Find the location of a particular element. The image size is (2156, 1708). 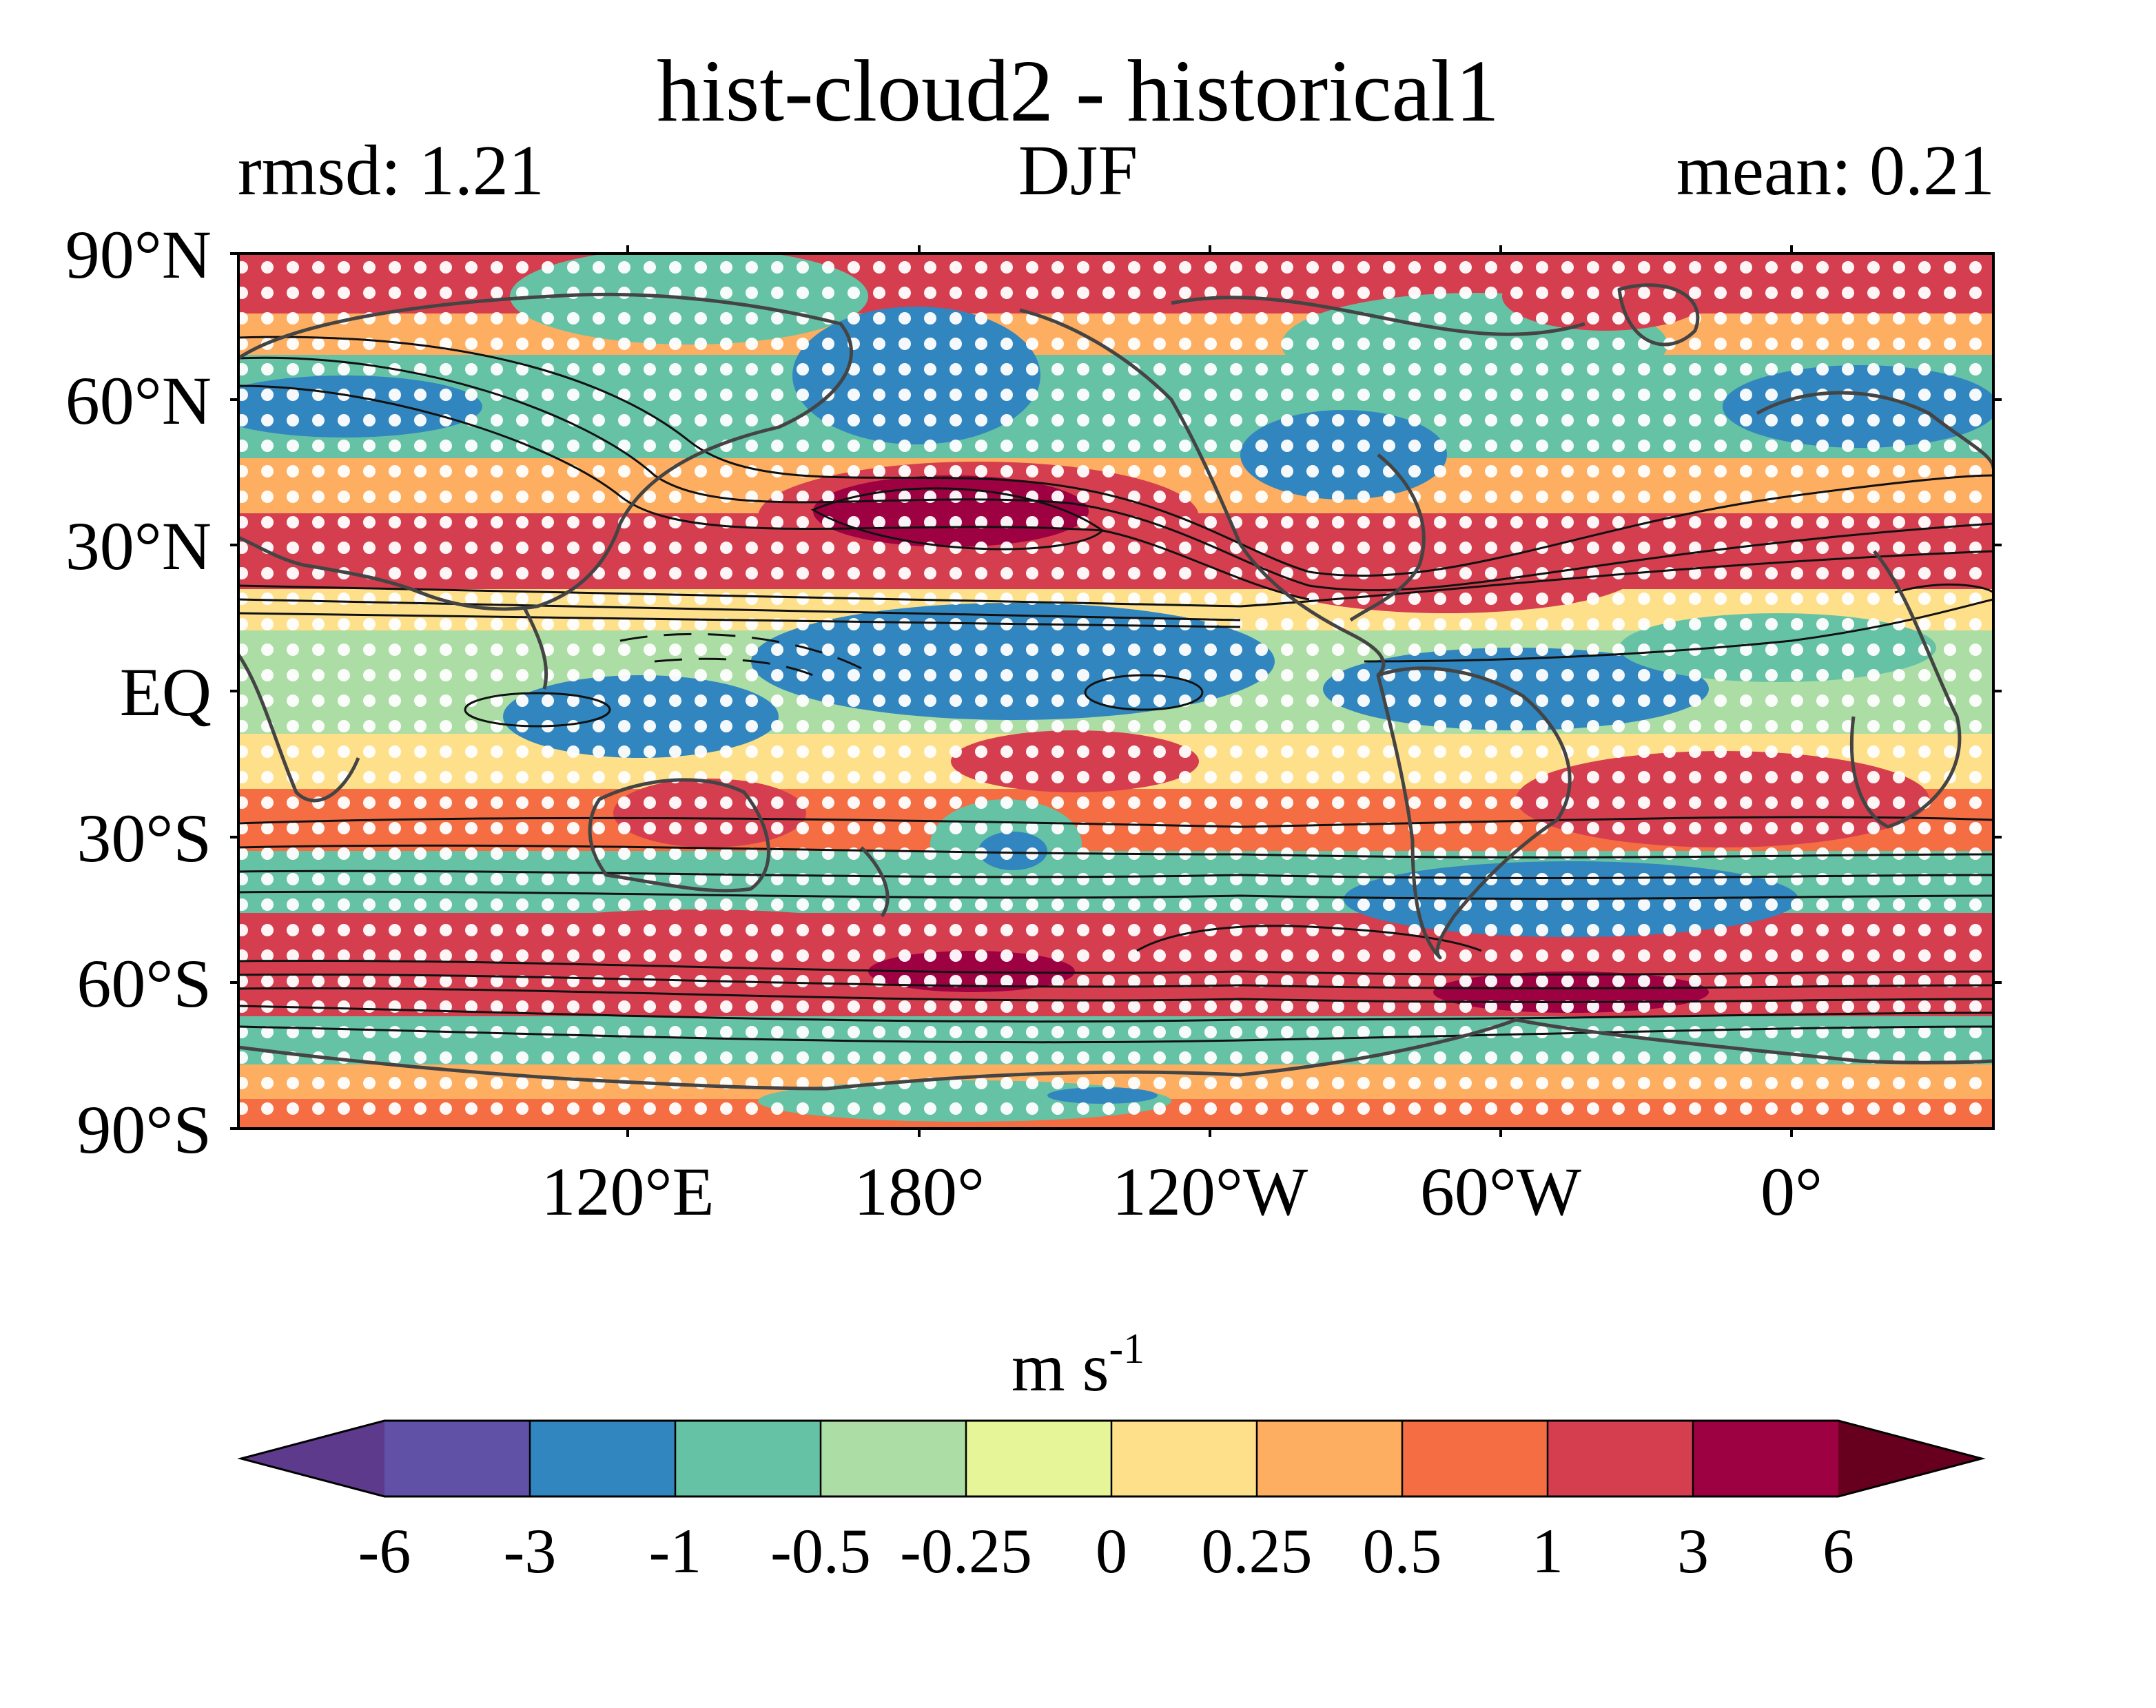

colorbar-tick-label: 1 is located at coordinates (1547, 1551).